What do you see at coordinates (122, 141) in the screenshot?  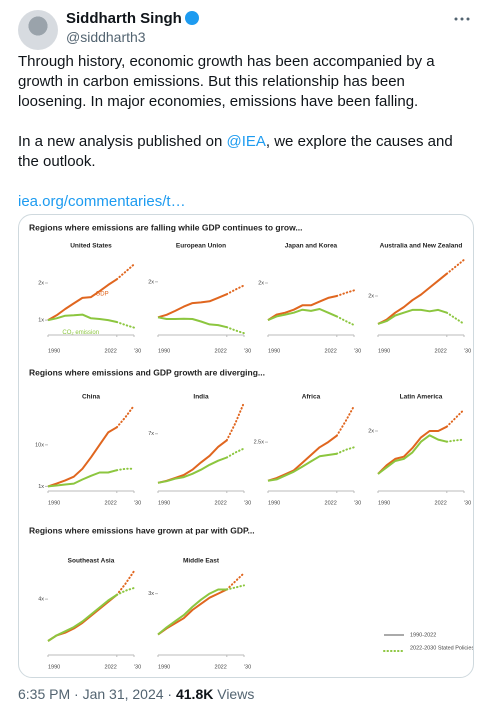 I see `text: In a new analysis published on` at bounding box center [122, 141].